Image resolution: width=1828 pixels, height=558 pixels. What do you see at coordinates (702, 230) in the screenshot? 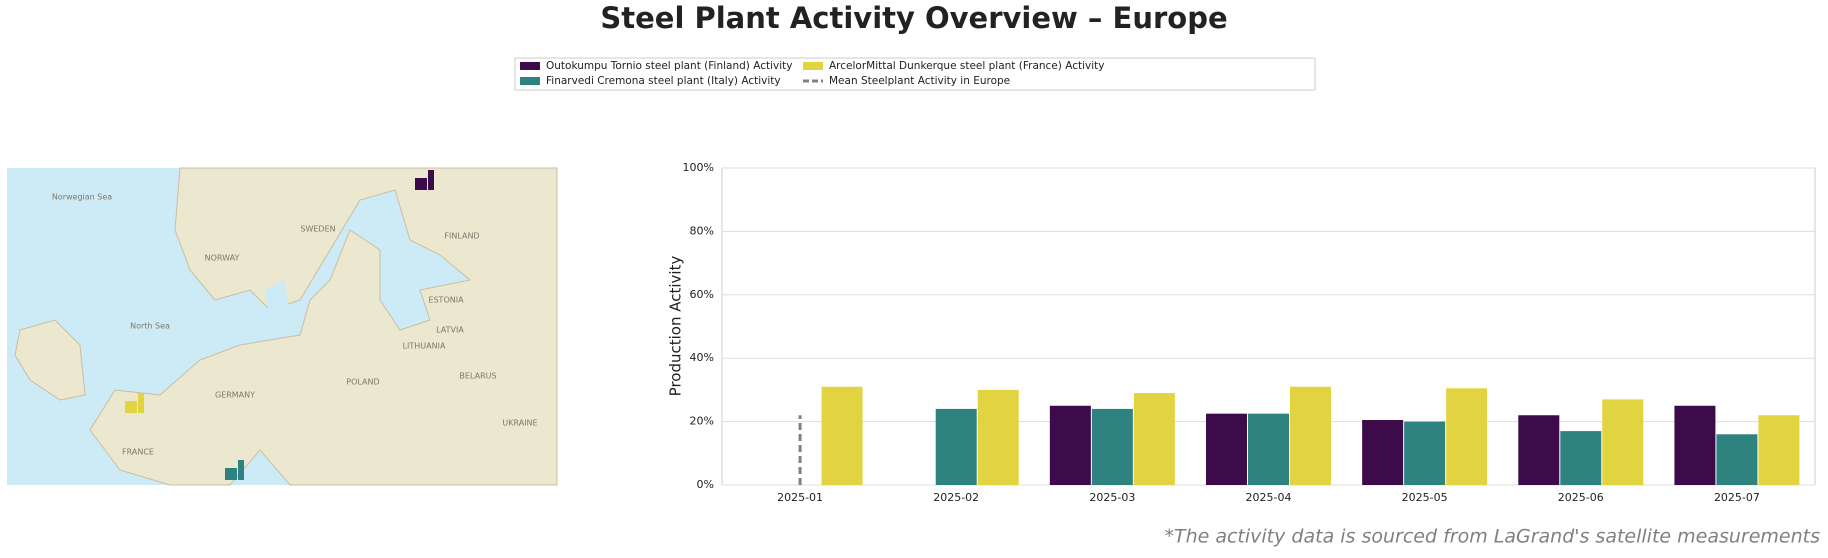
I see `y-tick-label: 80%` at bounding box center [702, 230].